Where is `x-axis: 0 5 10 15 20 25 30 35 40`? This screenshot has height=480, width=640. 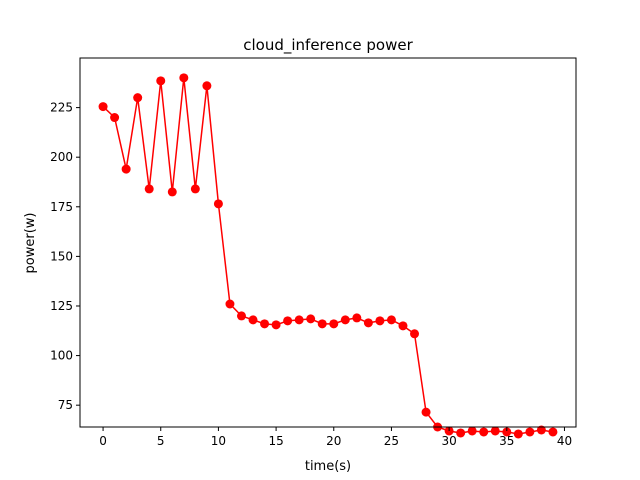
x-axis: 0 5 10 15 20 25 30 35 40 is located at coordinates (335, 437).